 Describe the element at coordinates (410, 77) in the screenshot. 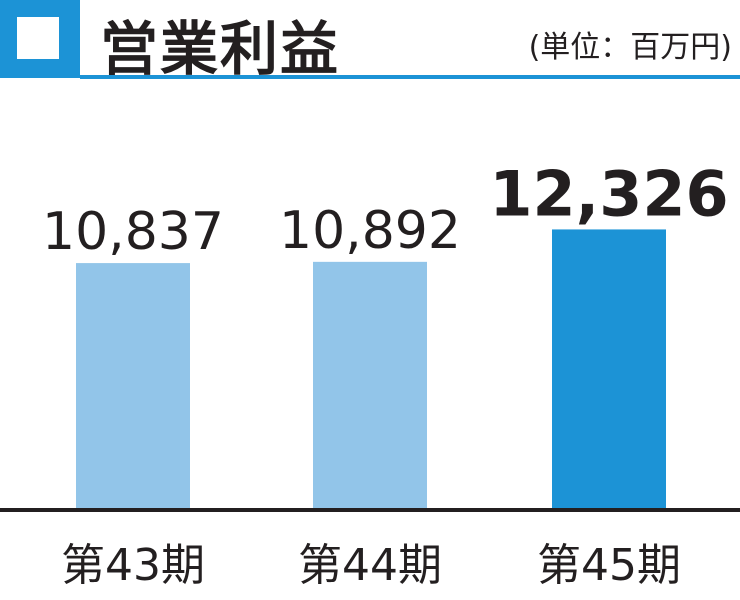

I see `header-rule` at that location.